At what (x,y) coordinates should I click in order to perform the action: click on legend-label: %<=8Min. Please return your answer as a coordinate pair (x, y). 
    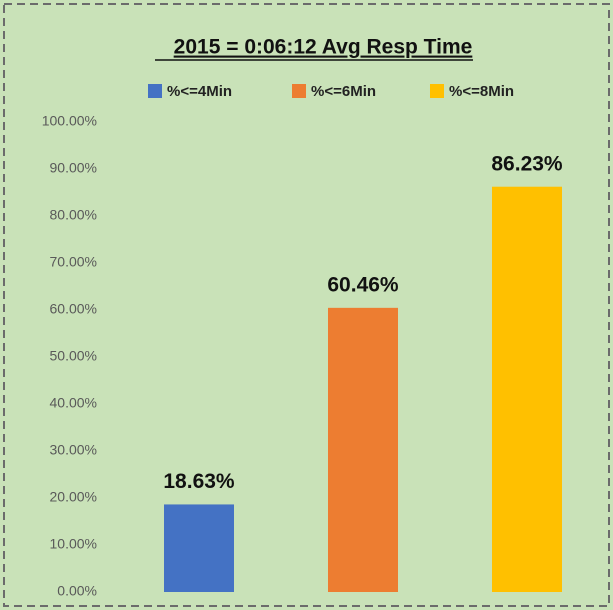
    Looking at the image, I should click on (481, 91).